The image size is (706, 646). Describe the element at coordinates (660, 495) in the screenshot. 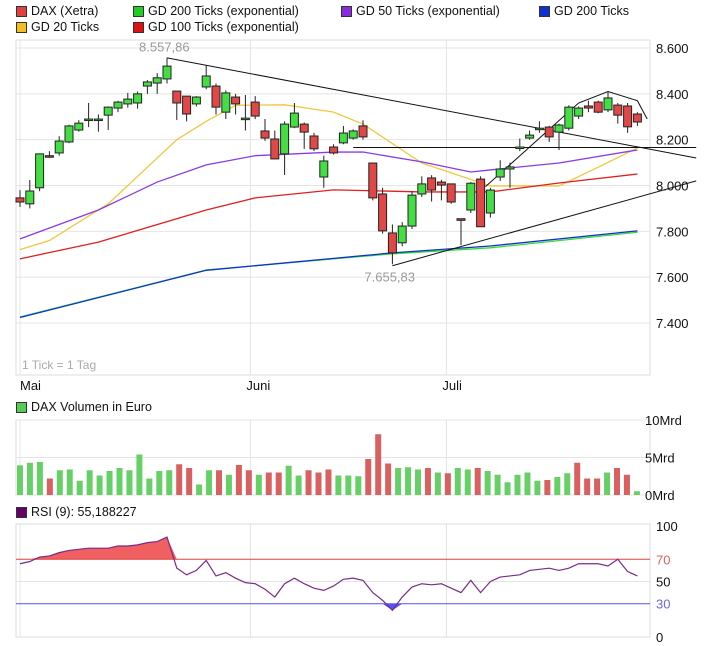

I see `y-tick-label: 0Mrd` at that location.